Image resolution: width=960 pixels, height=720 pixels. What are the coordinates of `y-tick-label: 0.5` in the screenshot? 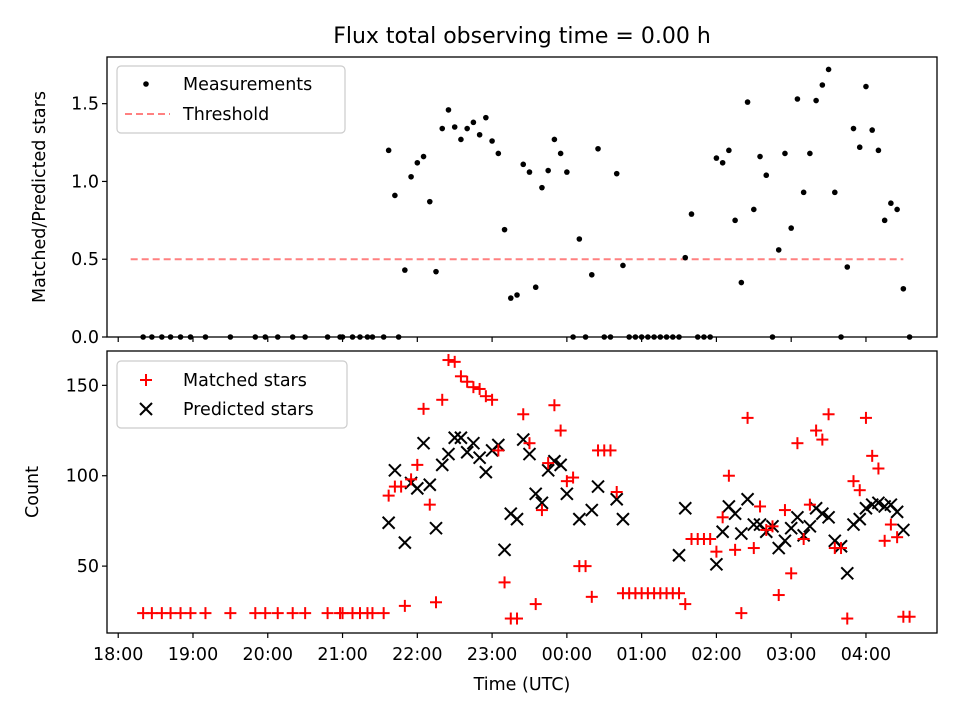 It's located at (85, 260).